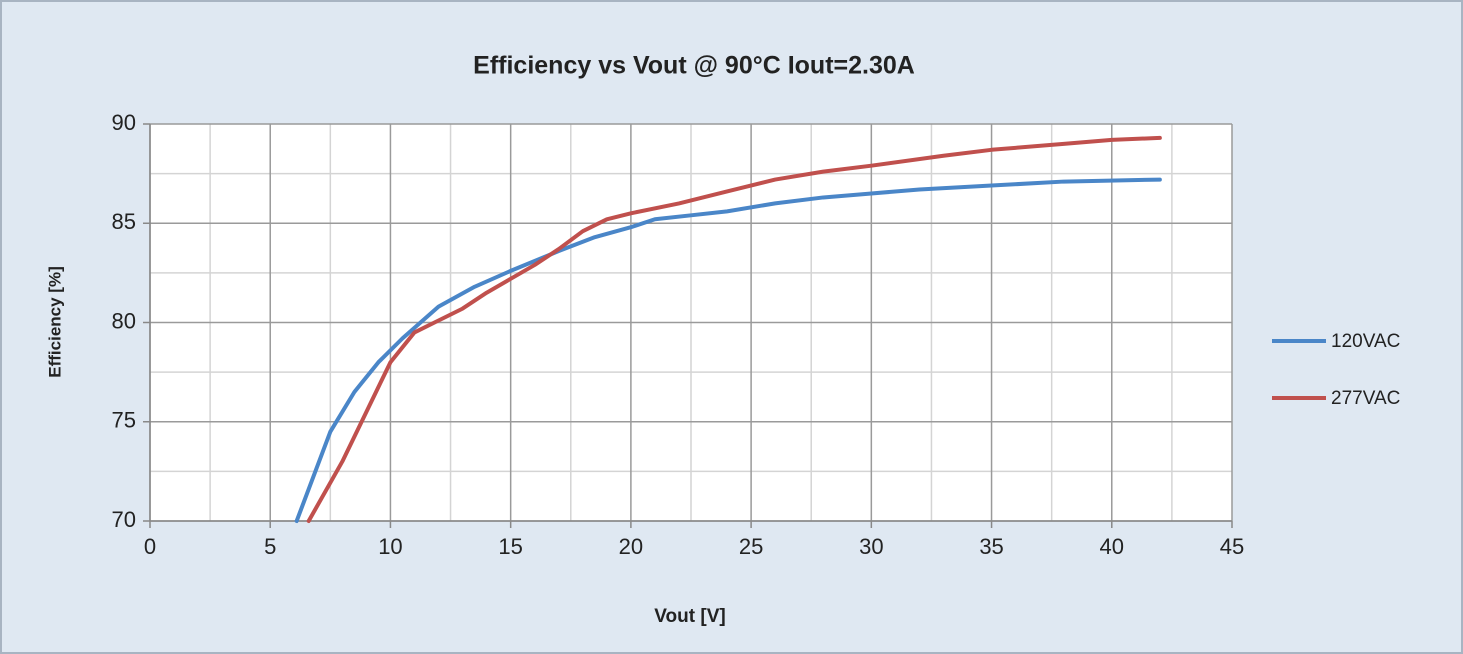 Image resolution: width=1463 pixels, height=654 pixels. What do you see at coordinates (390, 546) in the screenshot?
I see `x-tick-label: 10` at bounding box center [390, 546].